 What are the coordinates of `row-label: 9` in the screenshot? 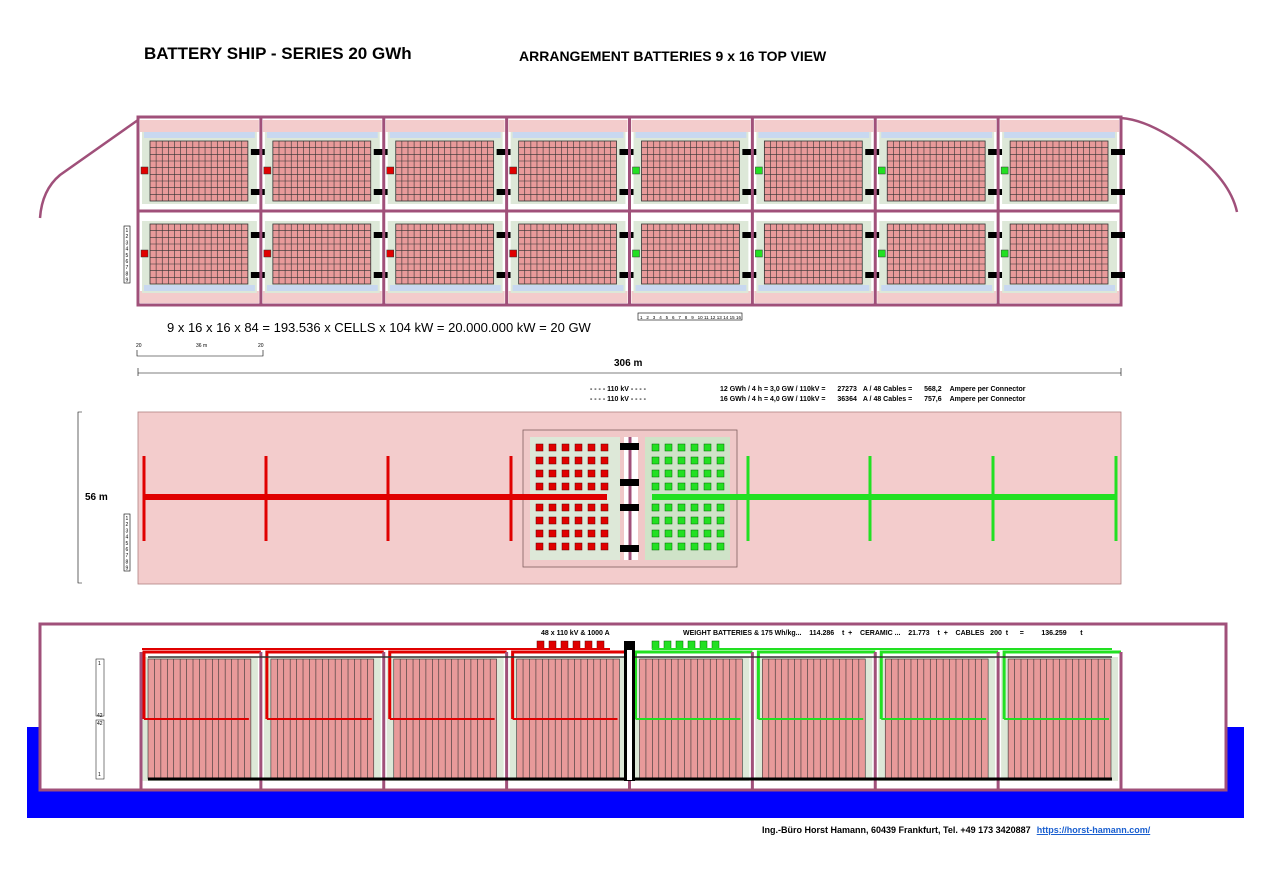 It's located at (127, 281).